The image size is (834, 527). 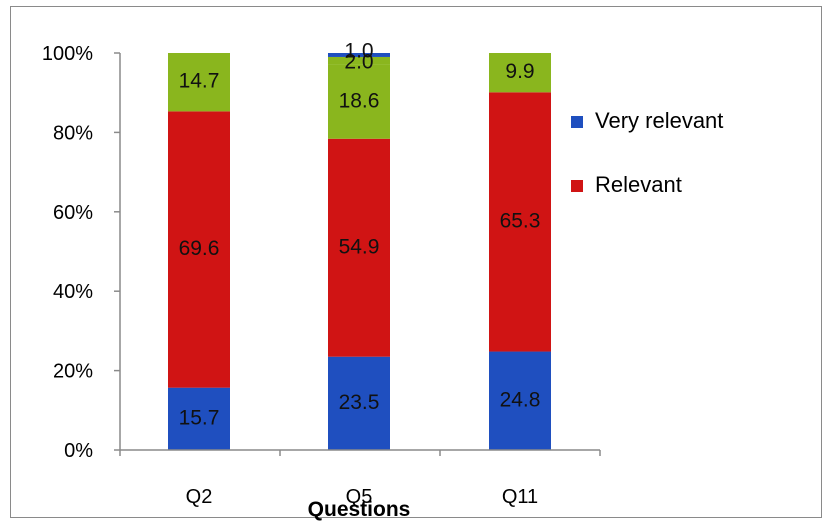 What do you see at coordinates (520, 497) in the screenshot?
I see `x-tick-label: Q11` at bounding box center [520, 497].